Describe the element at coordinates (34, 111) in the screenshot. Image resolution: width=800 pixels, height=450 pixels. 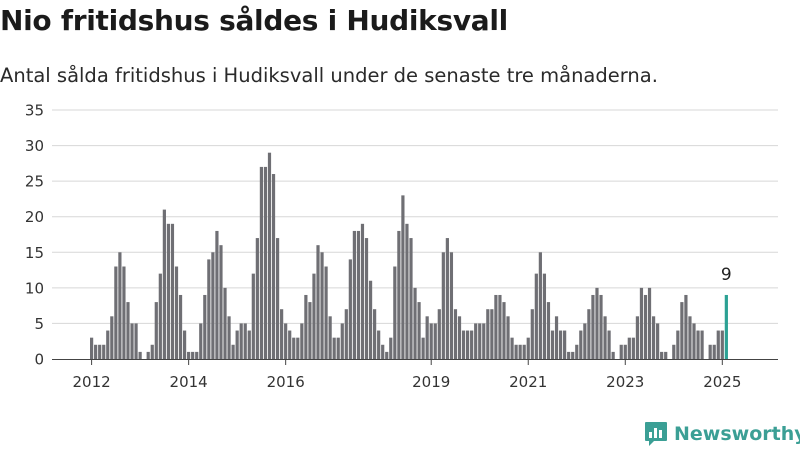
I see `y-tick-label: 35` at that location.